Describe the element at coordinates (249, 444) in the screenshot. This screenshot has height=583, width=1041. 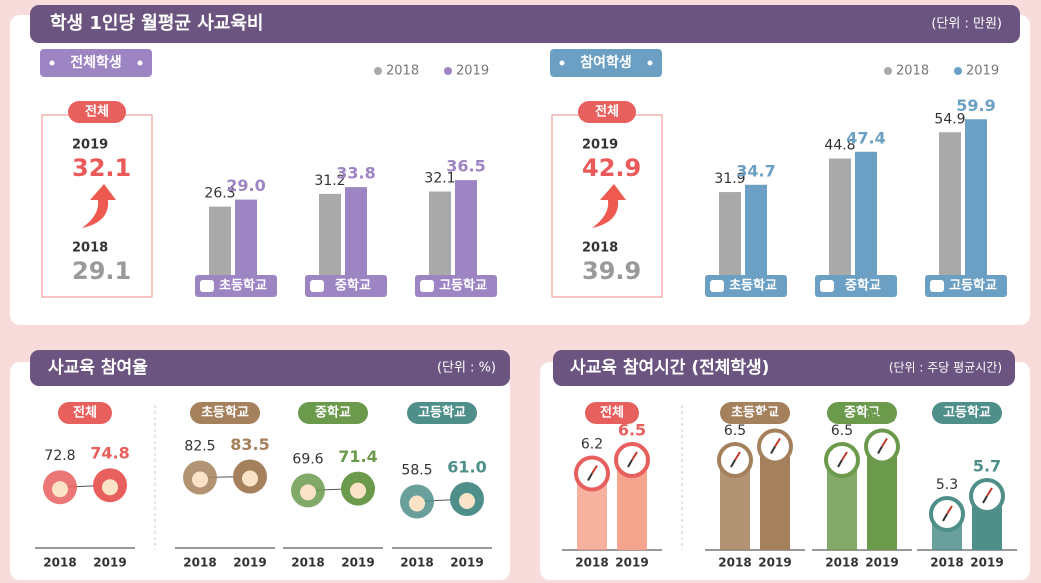
I see `rate-value: 83.5` at that location.